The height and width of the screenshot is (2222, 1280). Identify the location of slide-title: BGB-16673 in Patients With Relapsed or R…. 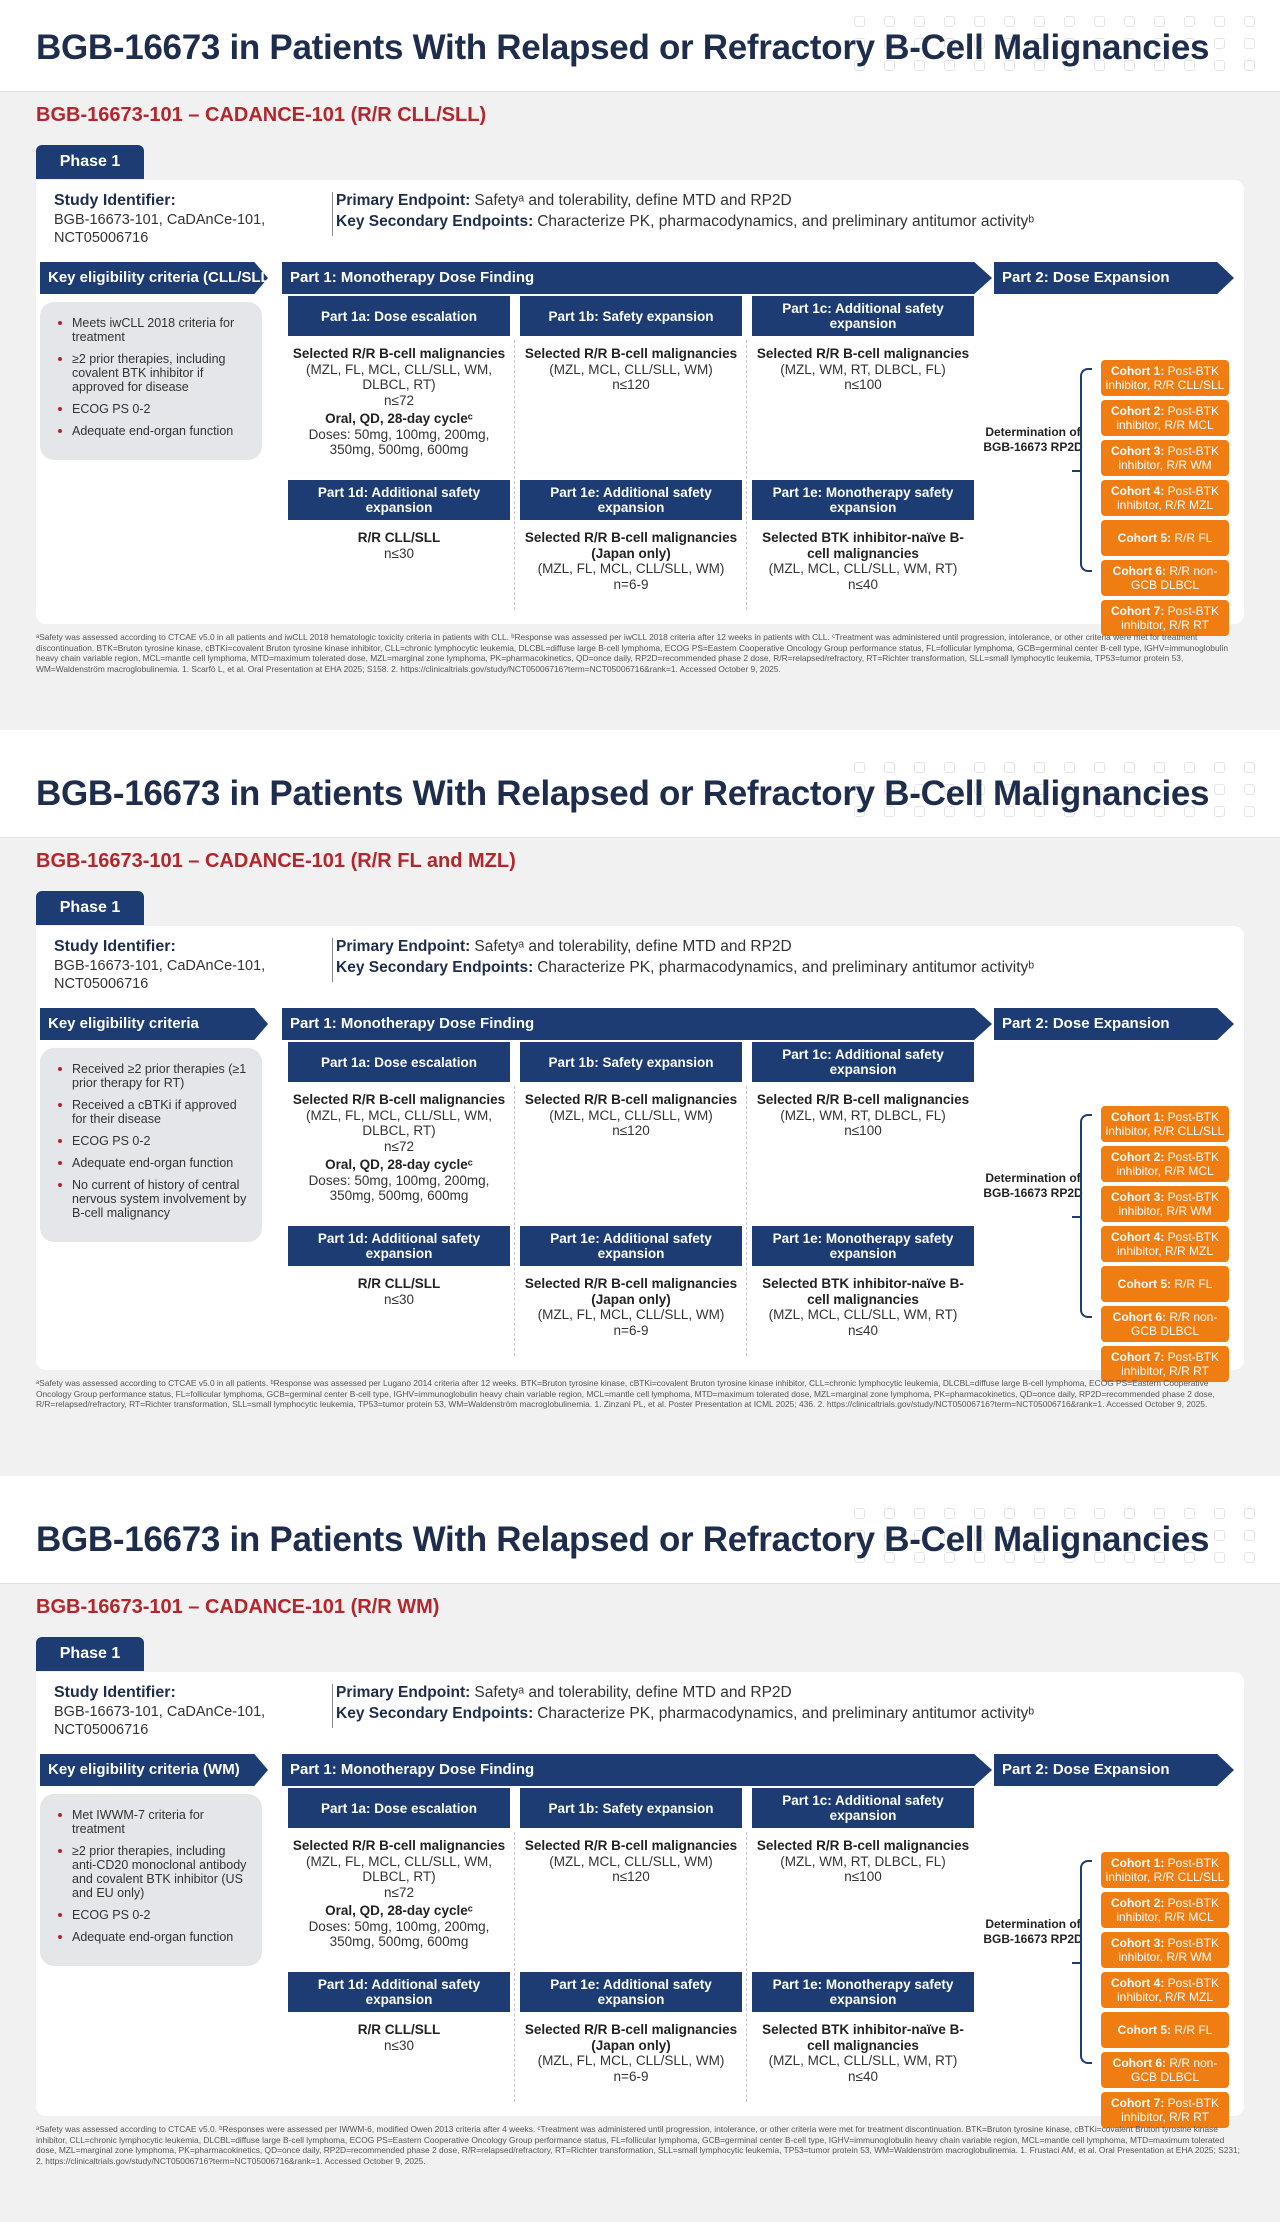
(623, 1539).